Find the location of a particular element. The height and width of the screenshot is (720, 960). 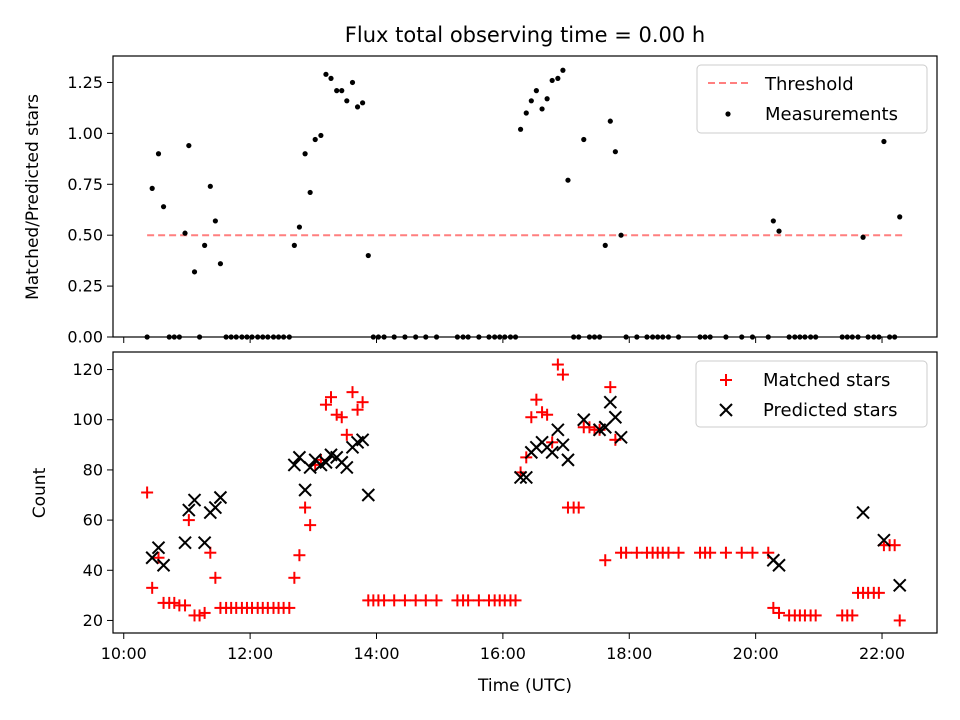

x-axis-label: Time (UTC) is located at coordinates (524, 686).